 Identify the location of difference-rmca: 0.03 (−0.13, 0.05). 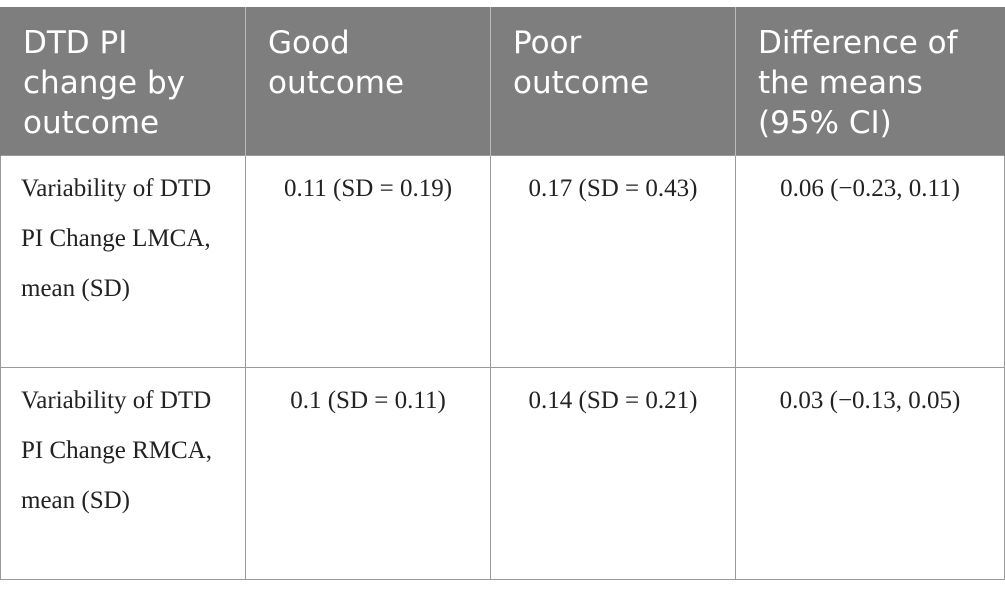
(870, 473).